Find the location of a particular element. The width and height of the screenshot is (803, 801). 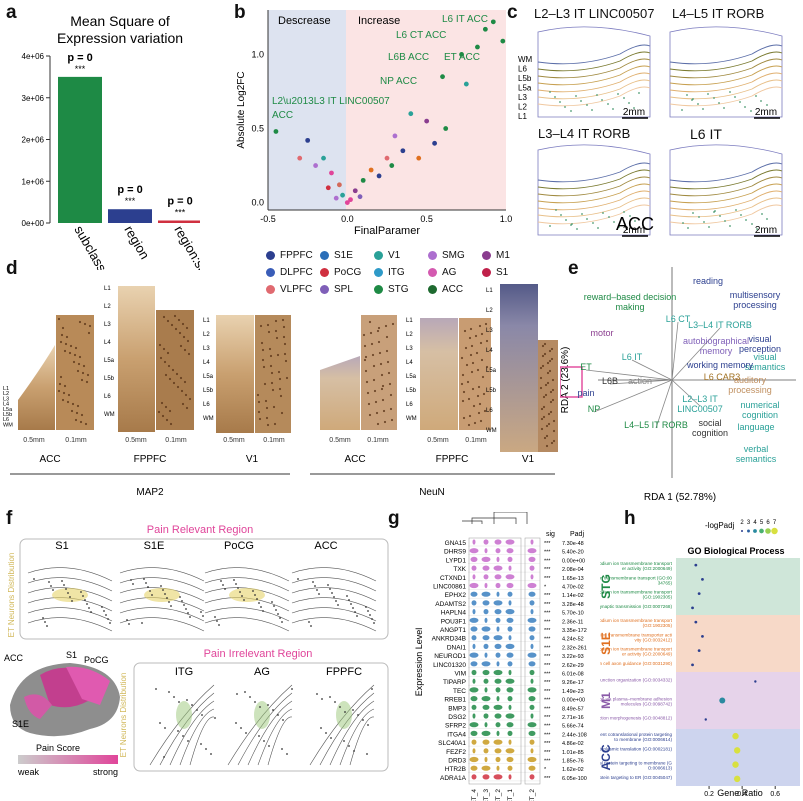

svg-text: 3 is located at coordinates (749, 523).